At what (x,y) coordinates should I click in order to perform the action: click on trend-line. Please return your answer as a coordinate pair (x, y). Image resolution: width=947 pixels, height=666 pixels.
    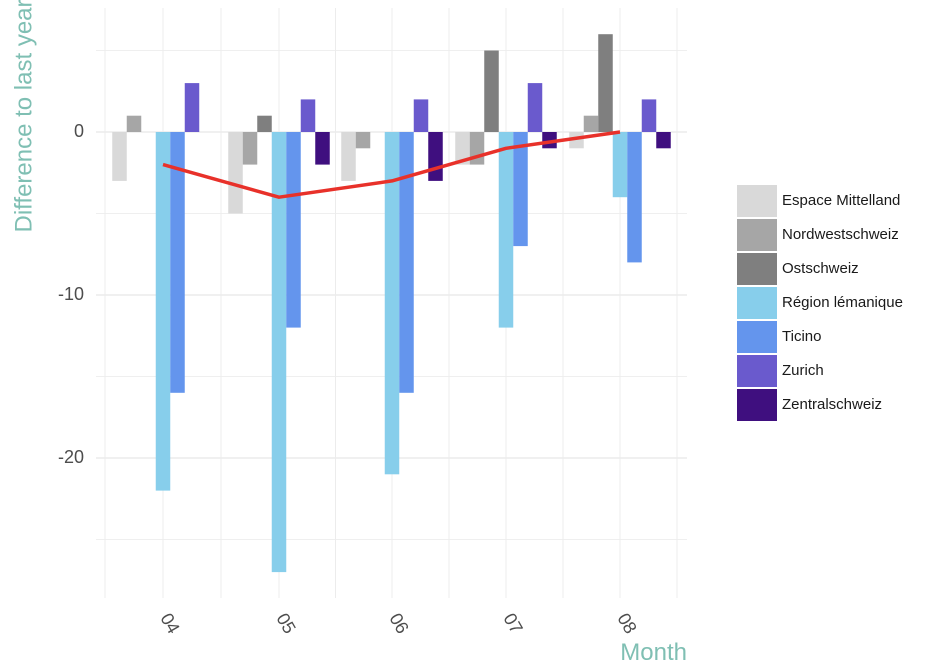
    Looking at the image, I should click on (391, 164).